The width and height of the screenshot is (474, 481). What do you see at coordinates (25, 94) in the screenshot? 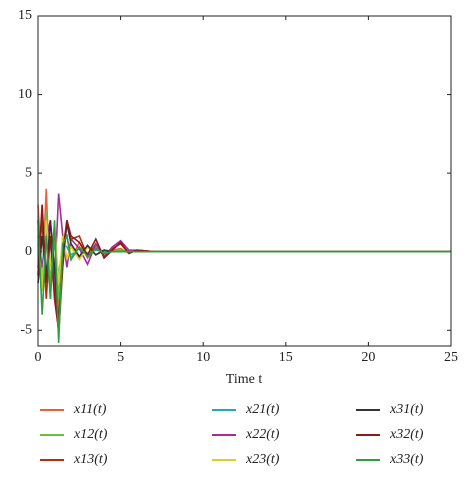
I see `y-tick-label: 10` at bounding box center [25, 94].